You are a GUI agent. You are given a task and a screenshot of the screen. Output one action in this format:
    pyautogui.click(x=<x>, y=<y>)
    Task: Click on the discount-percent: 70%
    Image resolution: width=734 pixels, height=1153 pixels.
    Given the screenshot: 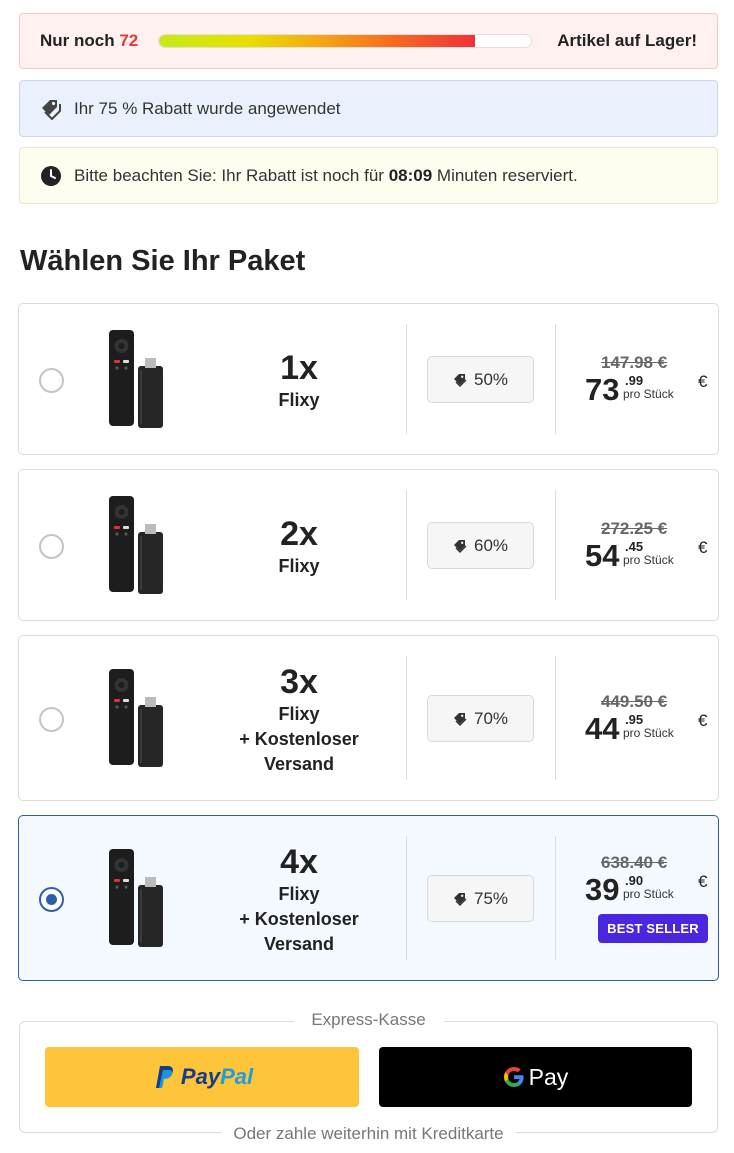 What is the action you would take?
    pyautogui.click(x=491, y=718)
    